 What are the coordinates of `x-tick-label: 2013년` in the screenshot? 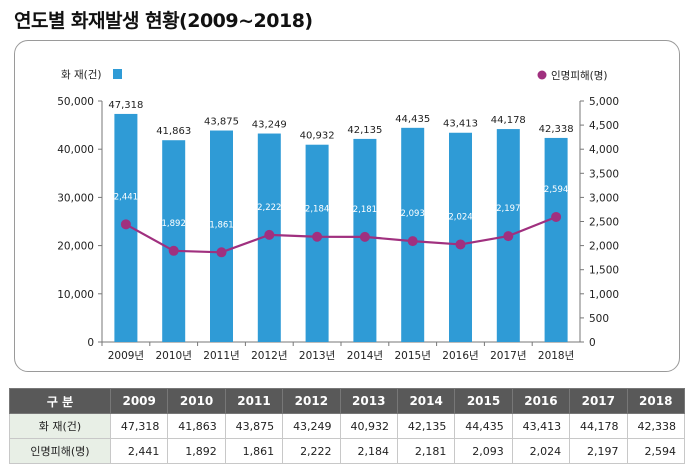 It's located at (317, 356).